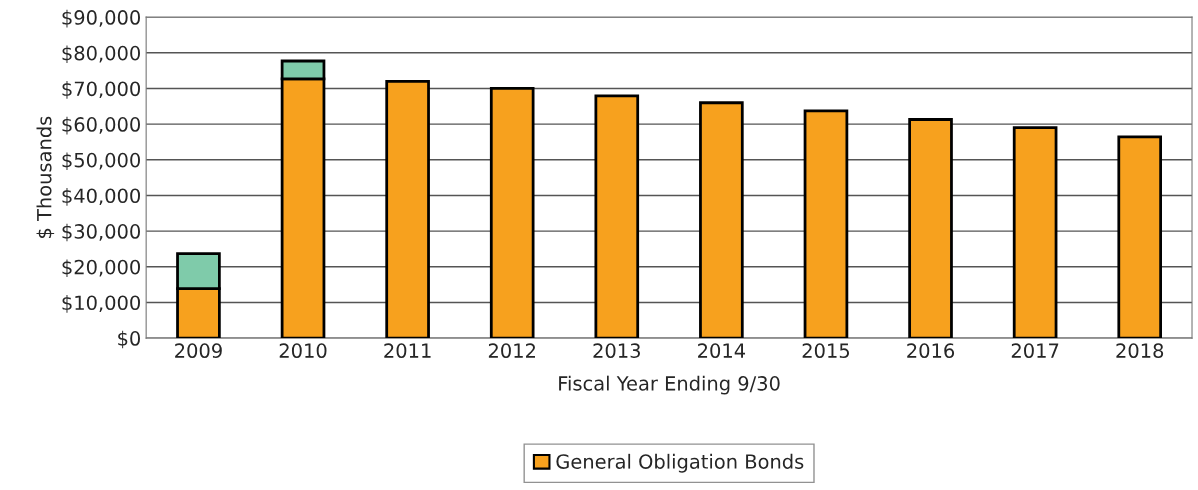 Image resolution: width=1198 pixels, height=490 pixels. What do you see at coordinates (129, 339) in the screenshot?
I see `y-tick-label: $0` at bounding box center [129, 339].